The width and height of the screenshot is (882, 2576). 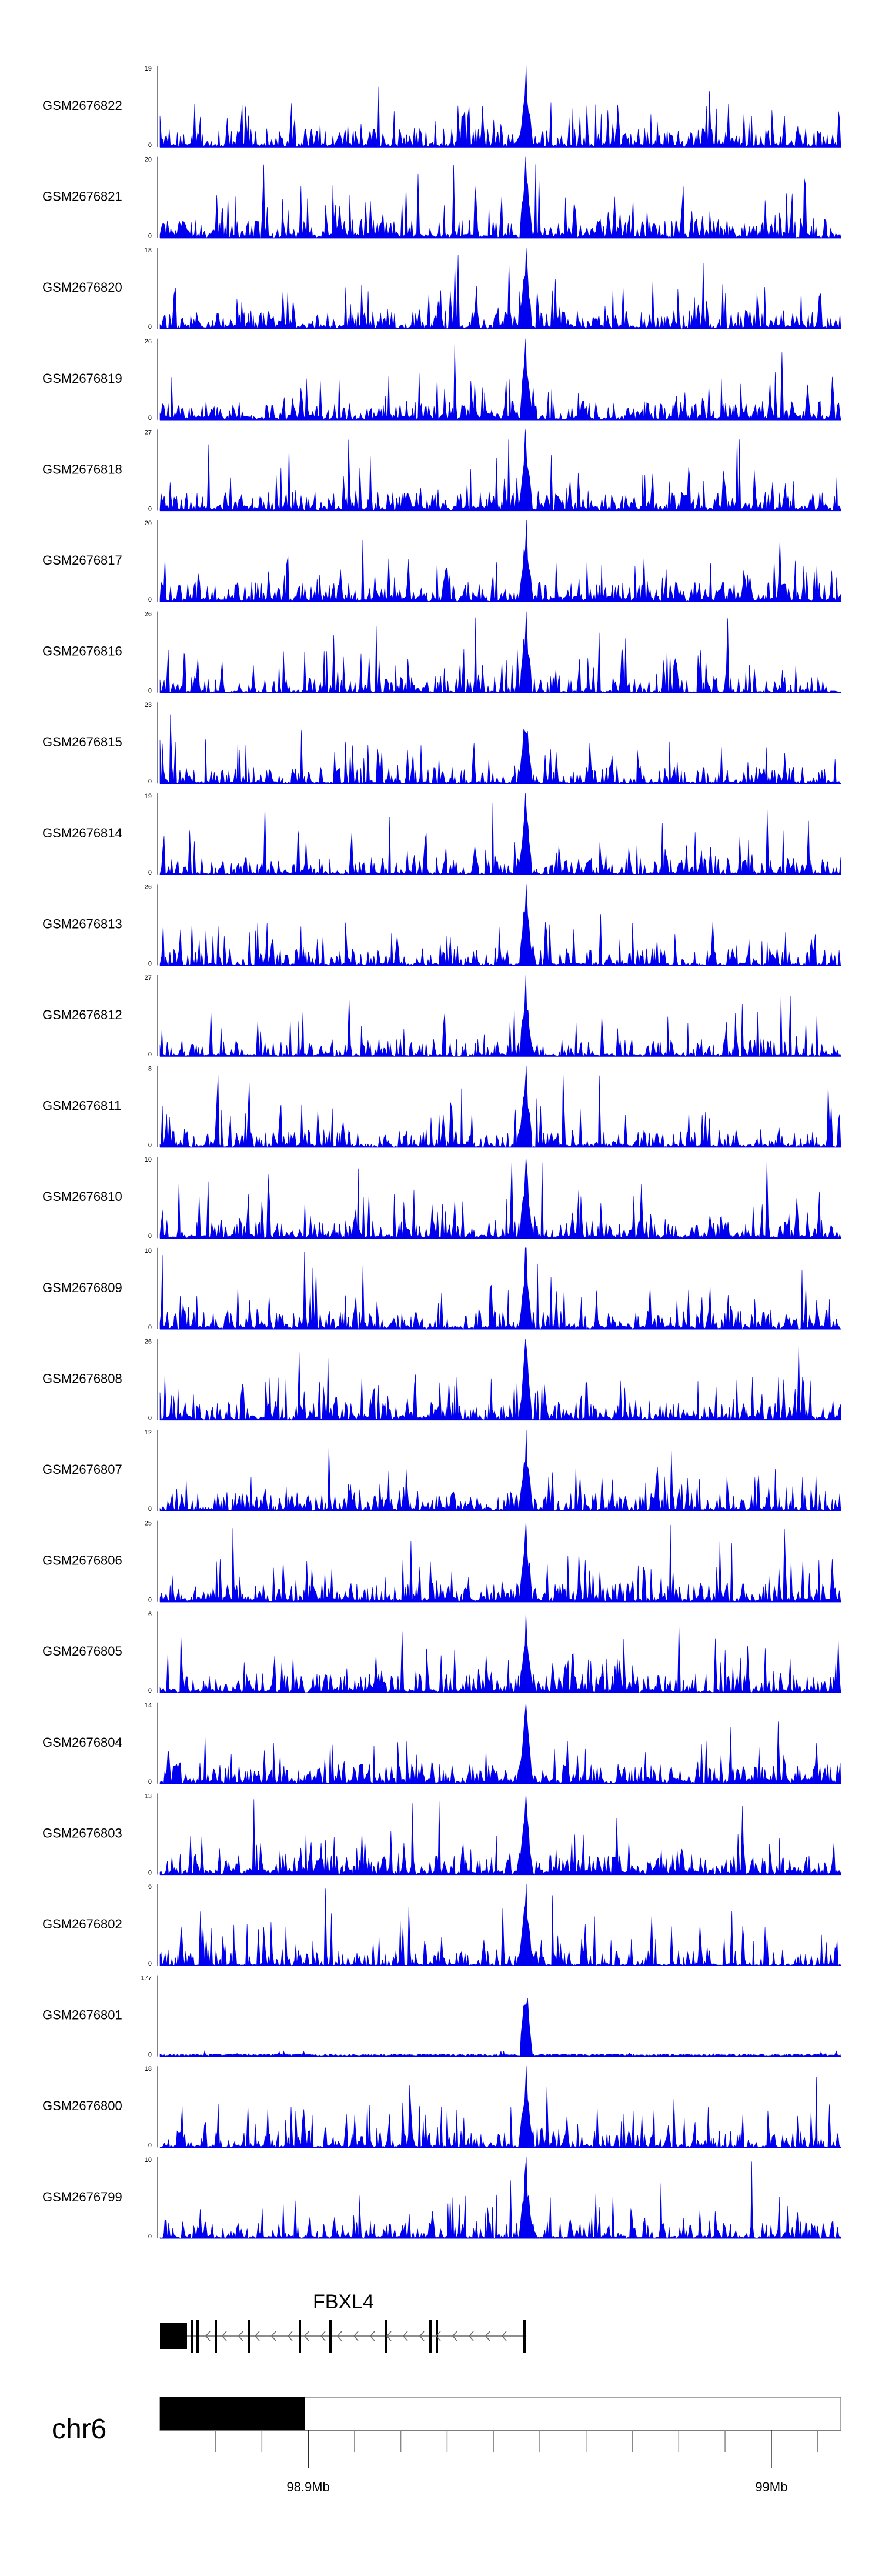 I want to click on track-GSM2676804: GSM2676804 14 0, so click(x=441, y=1744).